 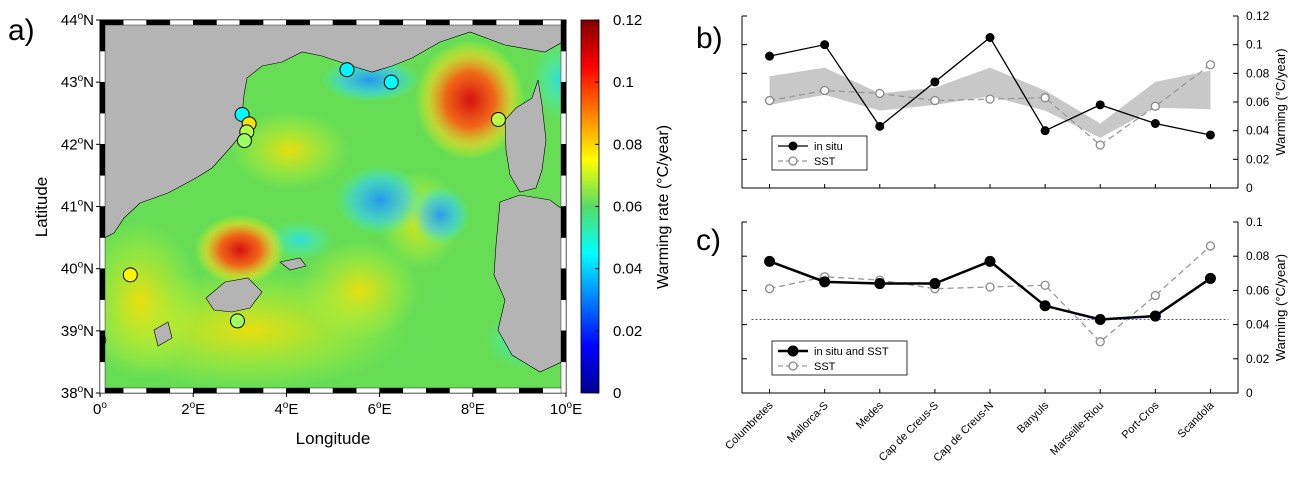 I want to click on land-menorca, so click(x=293, y=264).